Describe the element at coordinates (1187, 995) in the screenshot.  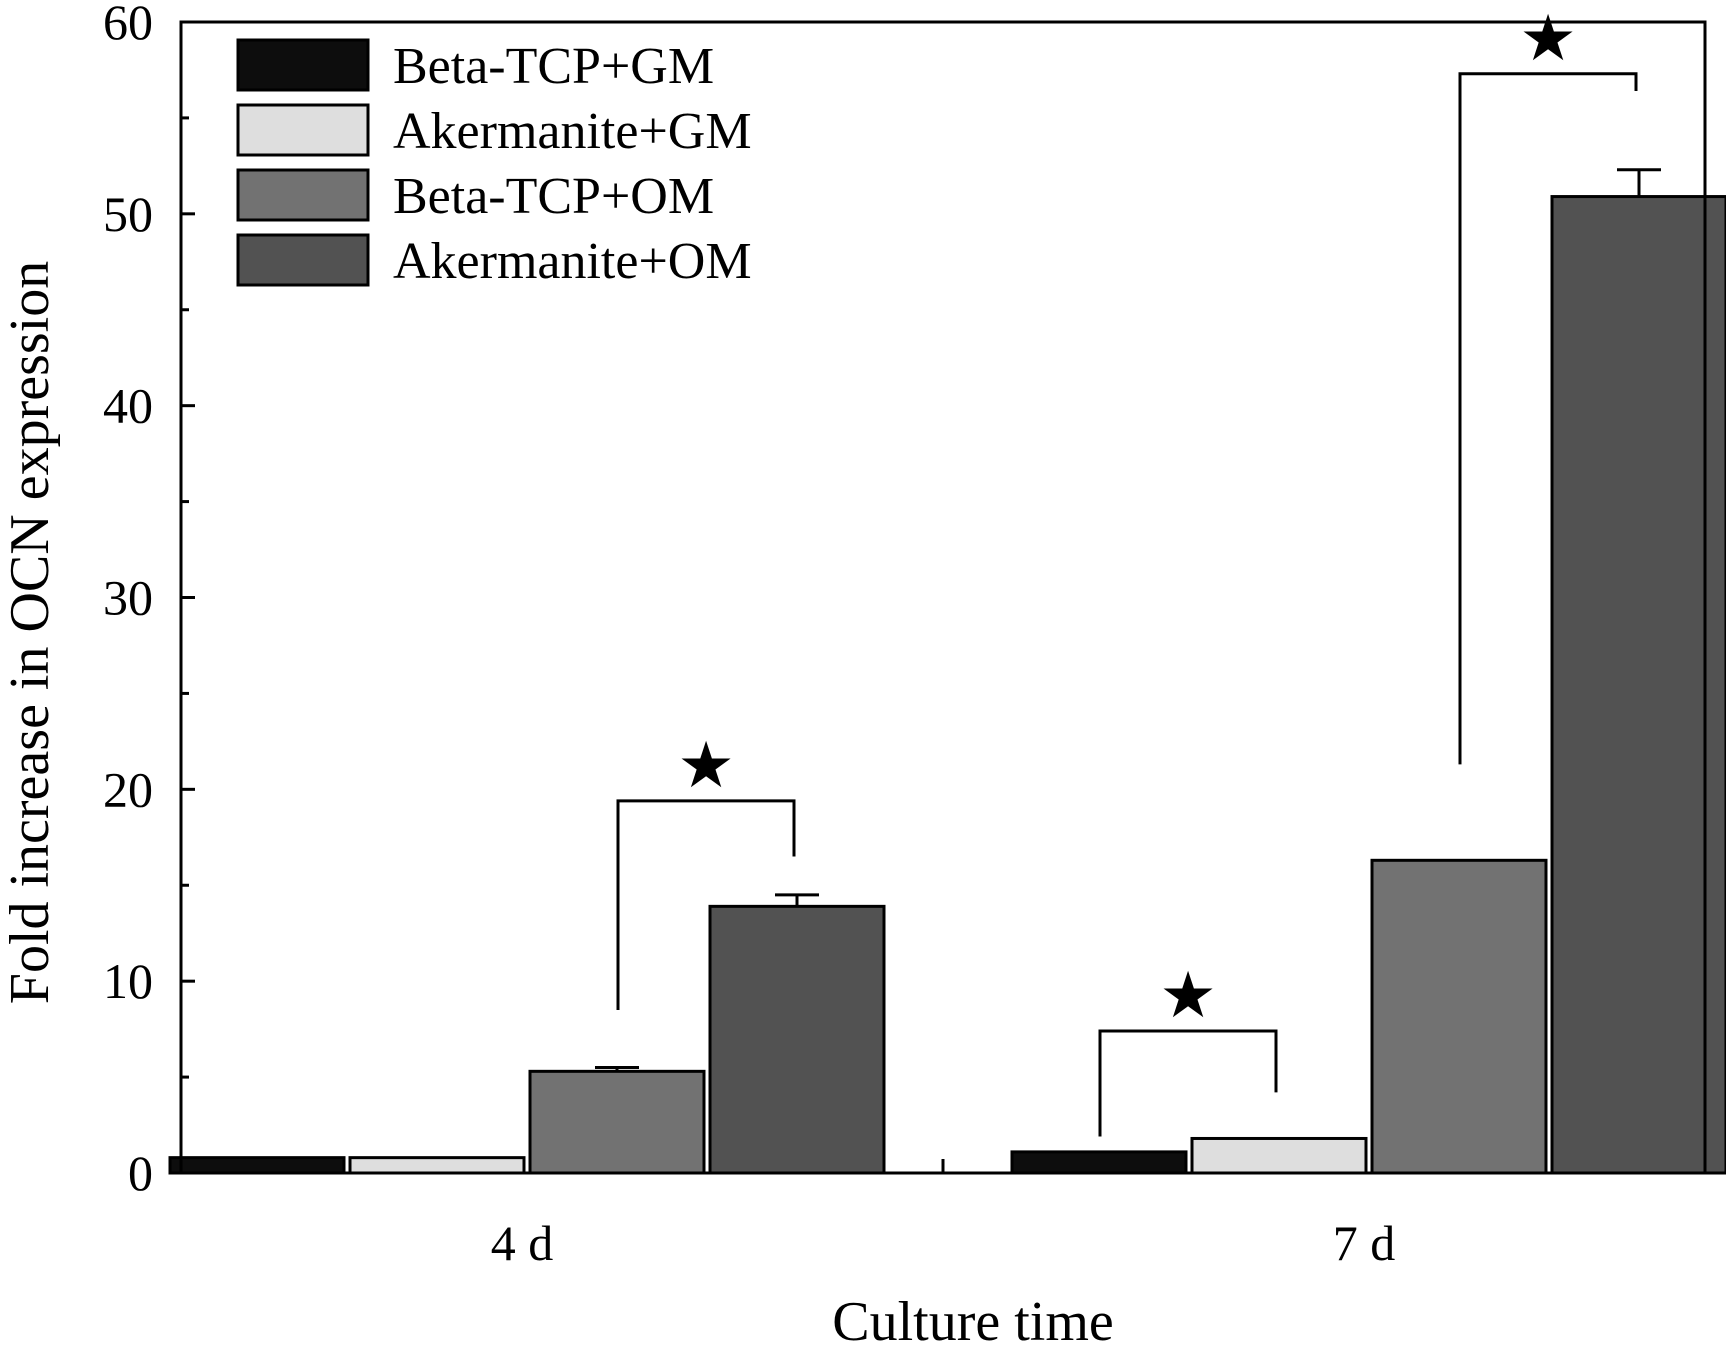
I see `significance-star-1: ★` at that location.